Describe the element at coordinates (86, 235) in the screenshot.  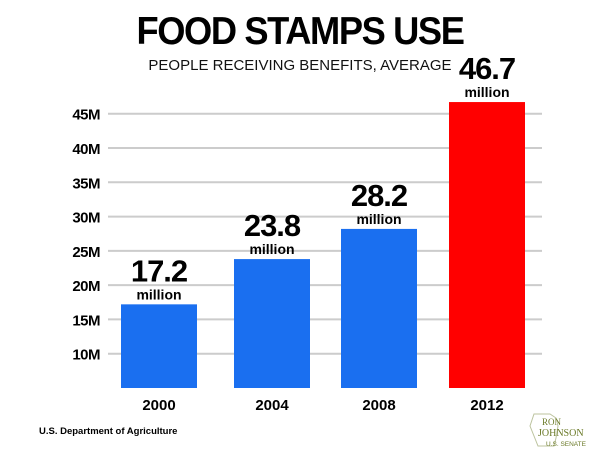
I see `y-axis-ticks: 10M 15M 20M 25M 30M 35M 40M 45M` at that location.